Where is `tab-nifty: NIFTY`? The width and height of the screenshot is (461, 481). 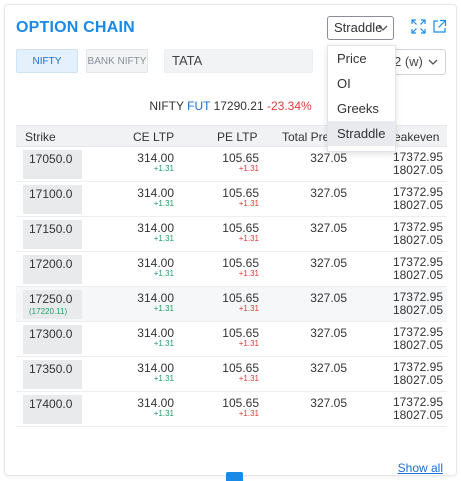 tab-nifty: NIFTY is located at coordinates (47, 61).